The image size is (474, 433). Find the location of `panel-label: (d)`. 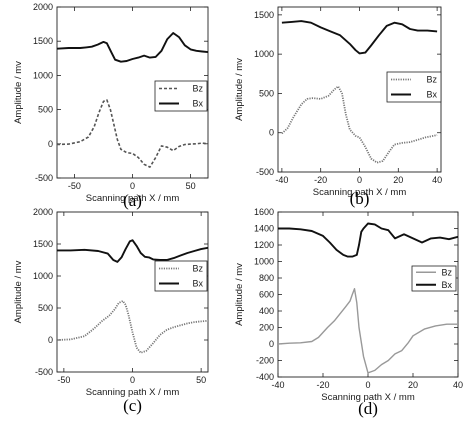

panel-label: (d) is located at coordinates (368, 408).